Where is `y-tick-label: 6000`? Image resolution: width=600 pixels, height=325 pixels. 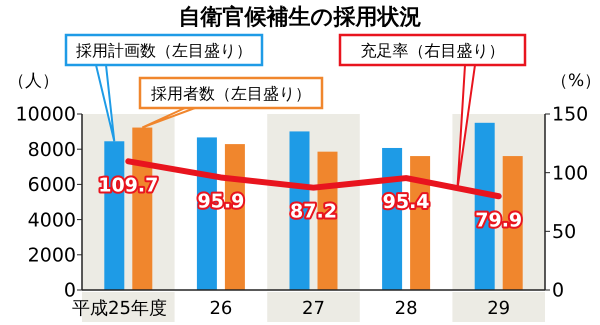 y-tick-label: 6000 is located at coordinates (52, 185).